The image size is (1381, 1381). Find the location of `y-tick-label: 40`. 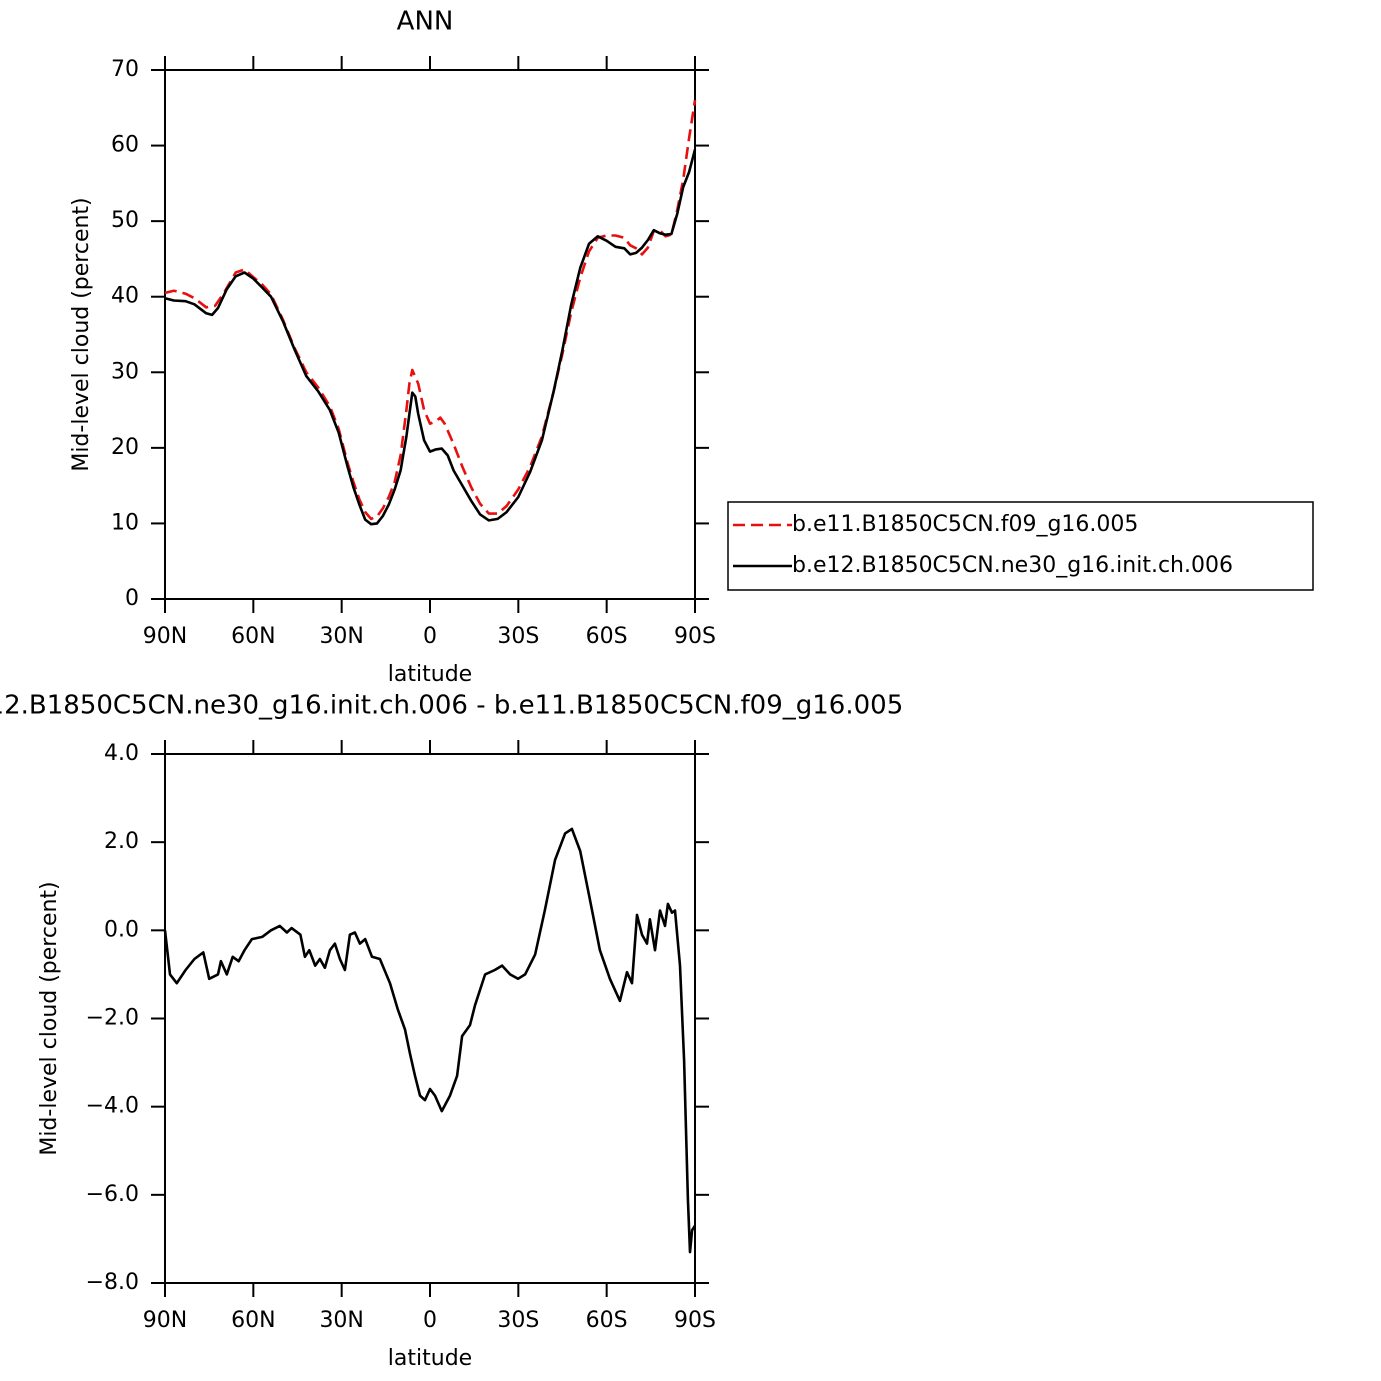

y-tick-label: 40 is located at coordinates (125, 296).